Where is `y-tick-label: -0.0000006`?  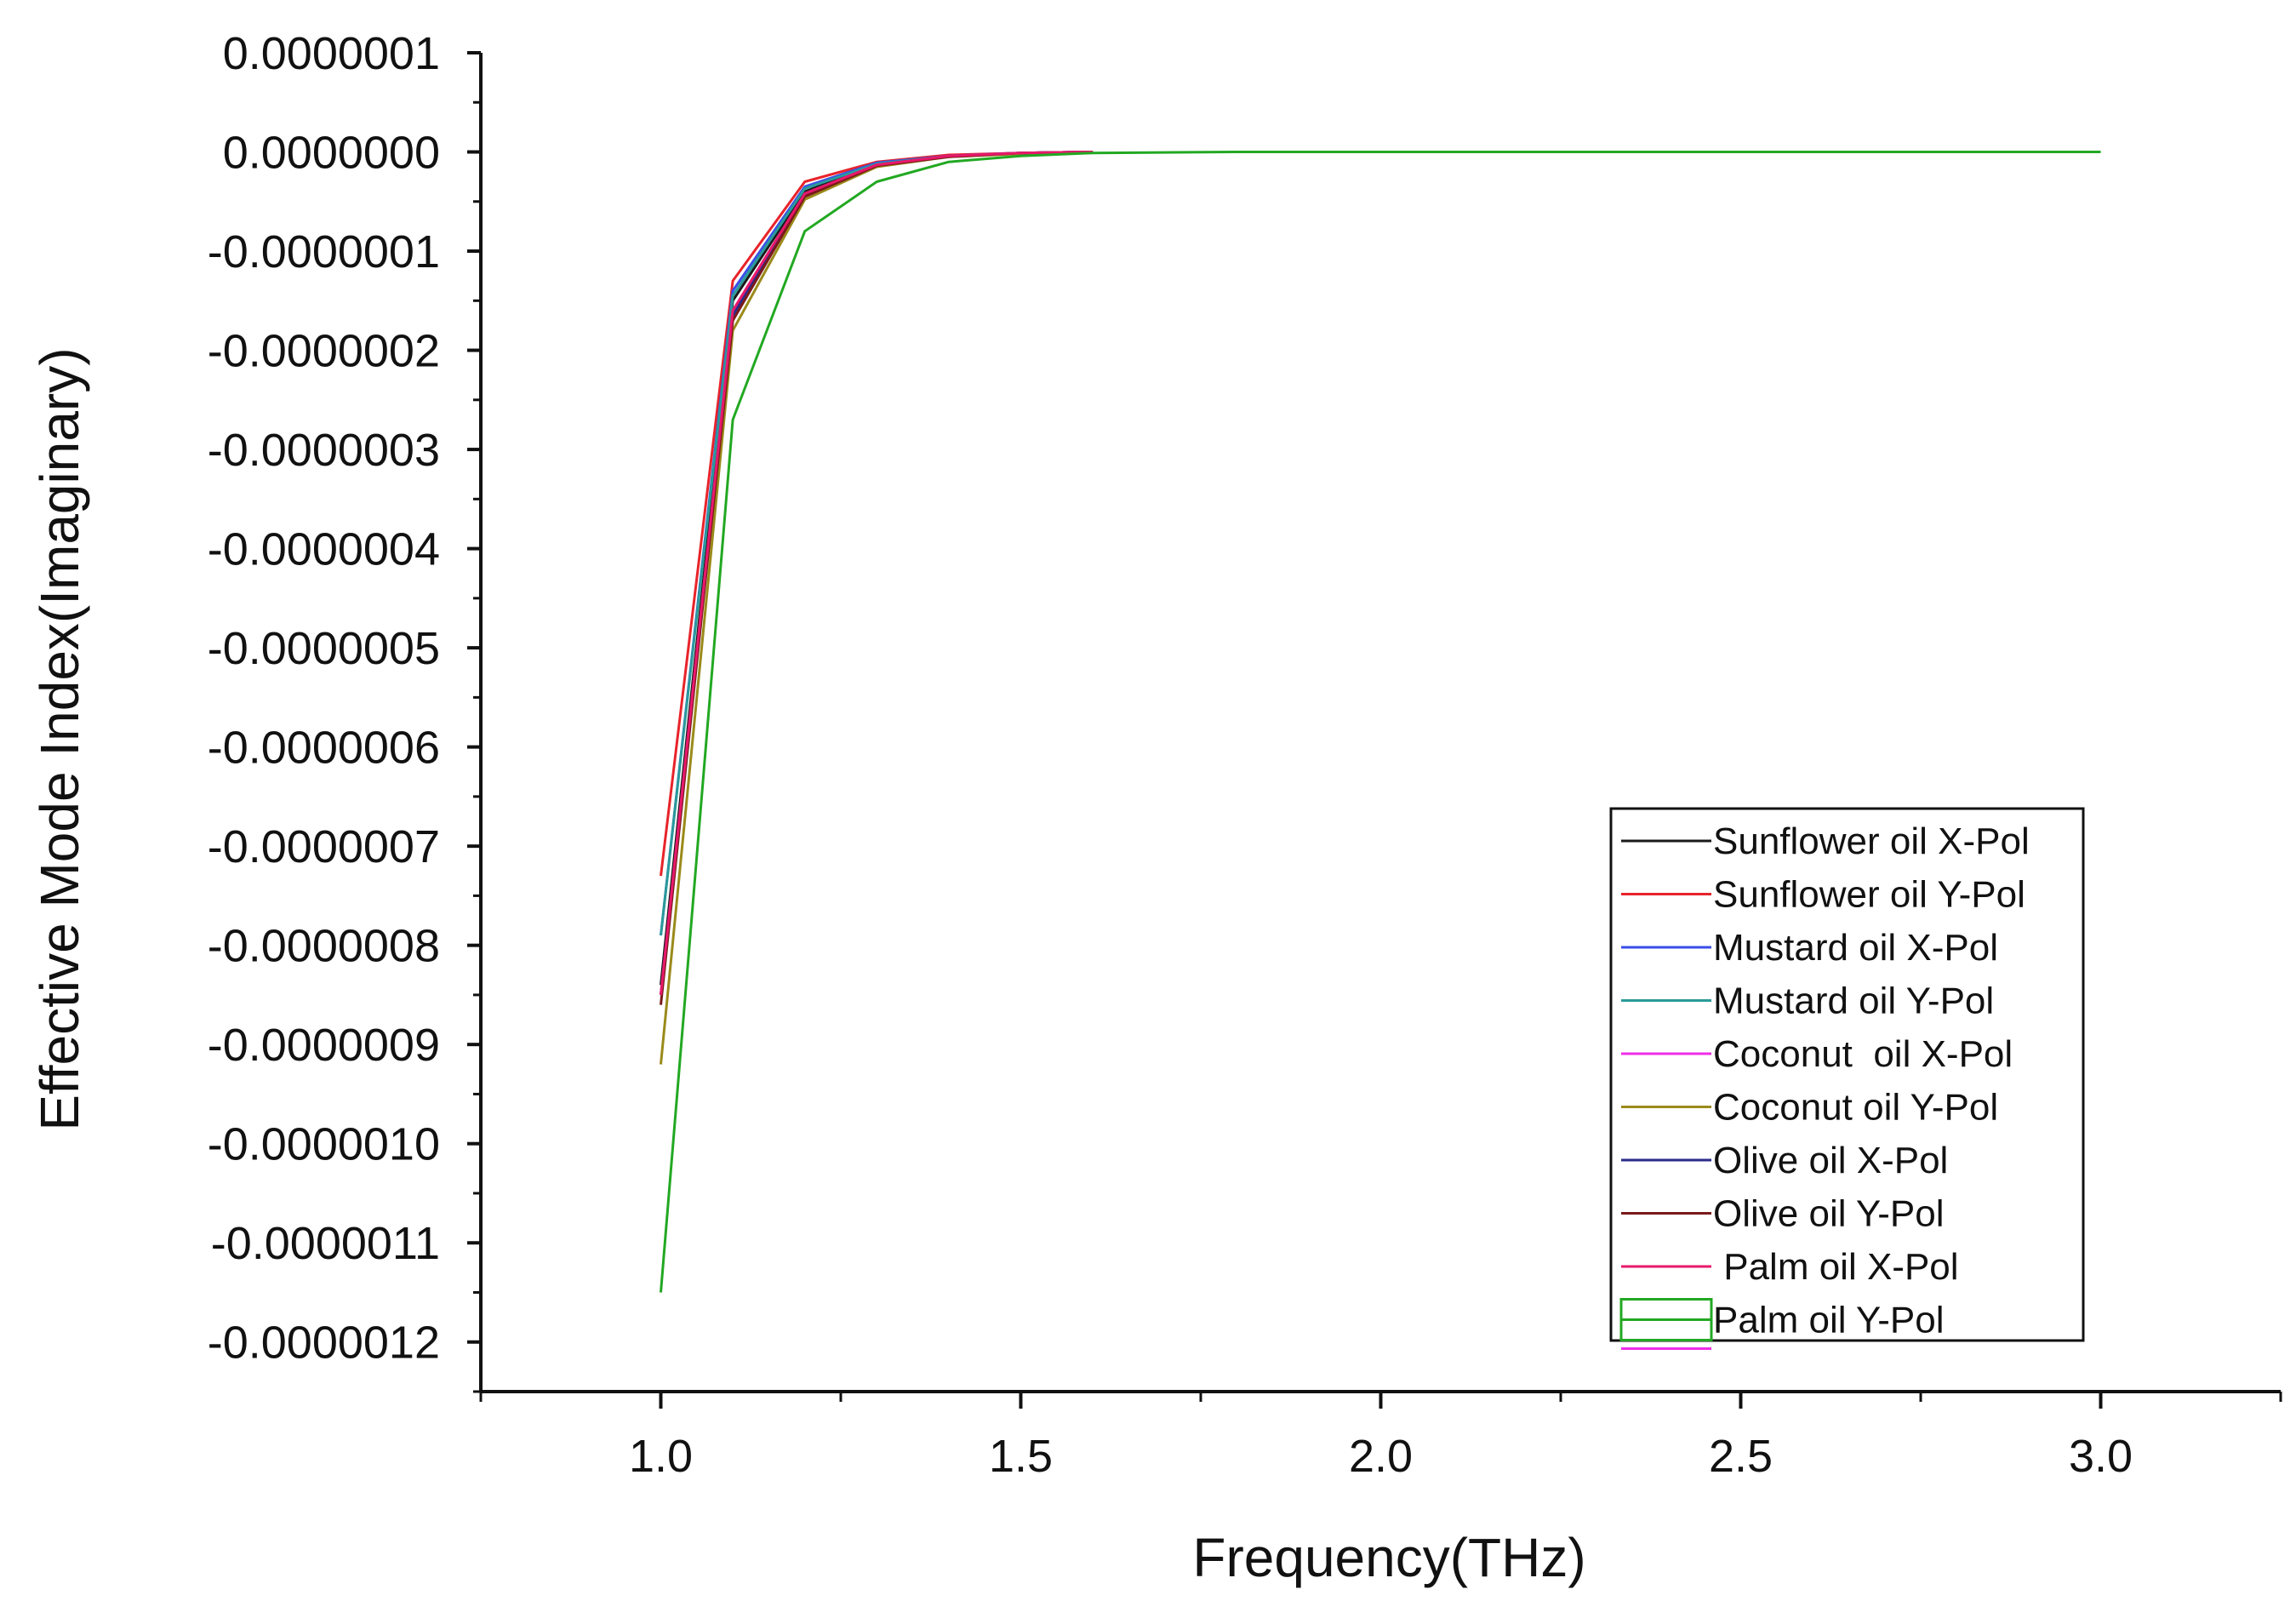 y-tick-label: -0.0000006 is located at coordinates (324, 748).